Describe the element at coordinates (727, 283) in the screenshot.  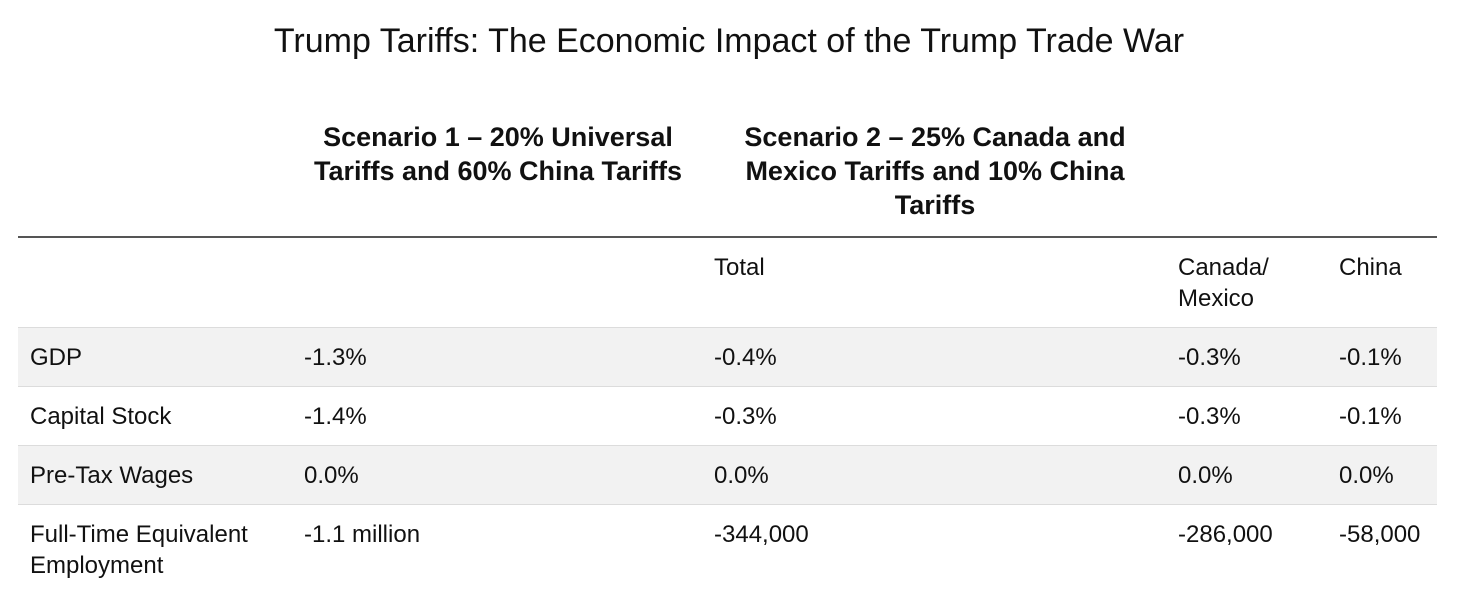
I see `table-header-row: Total Canada/ Mexico China` at that location.